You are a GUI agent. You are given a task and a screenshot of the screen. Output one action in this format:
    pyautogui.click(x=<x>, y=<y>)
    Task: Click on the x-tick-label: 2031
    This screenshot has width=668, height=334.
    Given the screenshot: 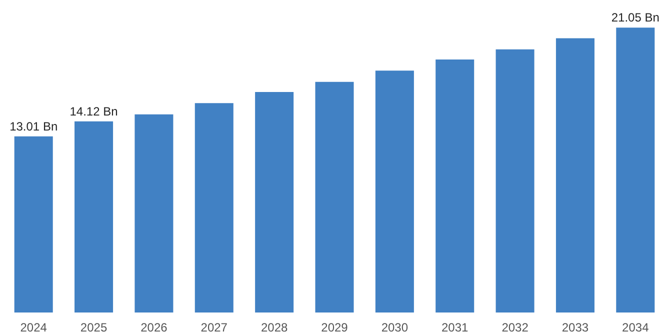 What is the action you would take?
    pyautogui.click(x=455, y=327)
    